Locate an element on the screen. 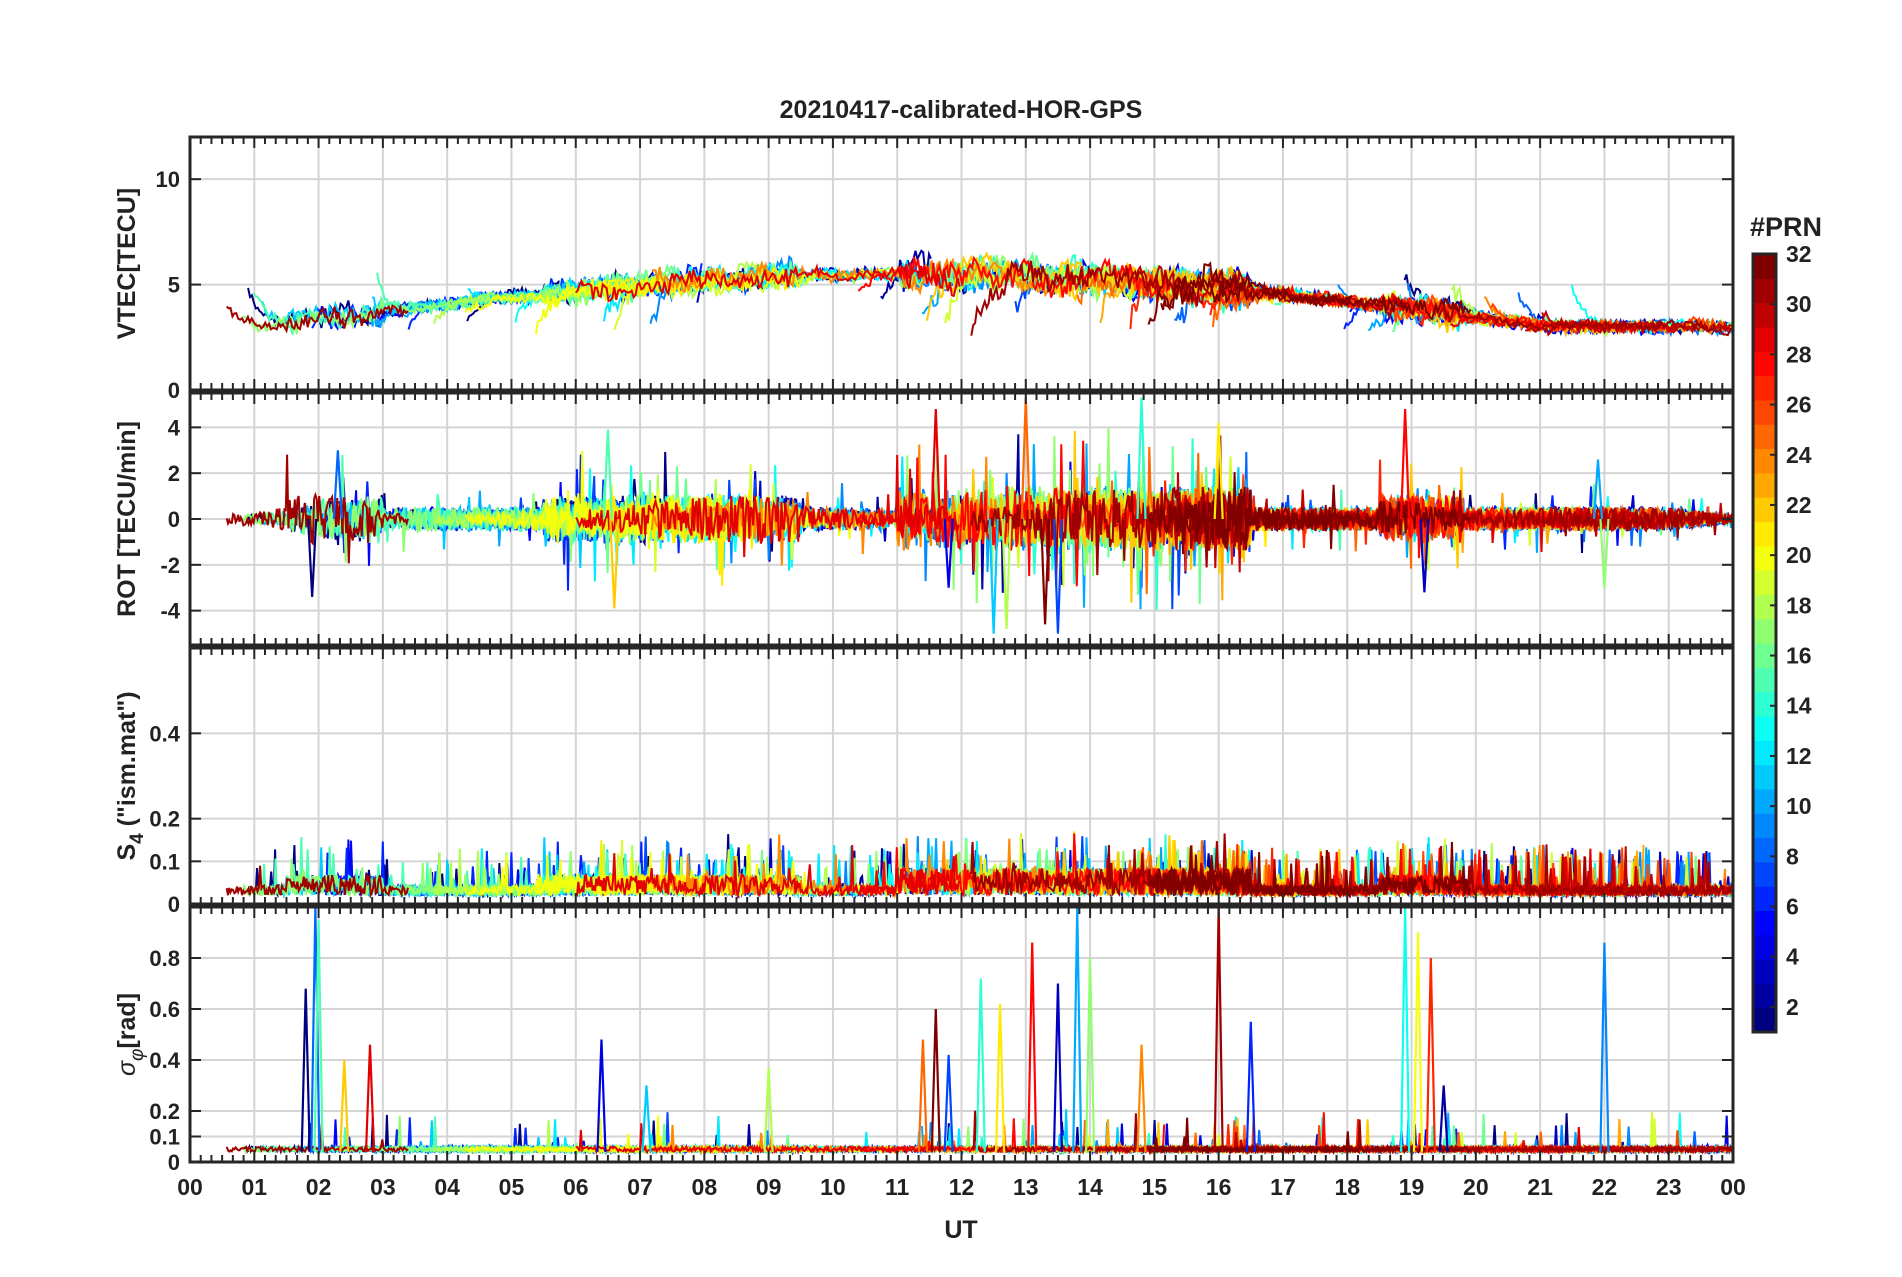 This screenshot has height=1277, width=1902. colorbar-tick-label: 30 is located at coordinates (1799, 304).